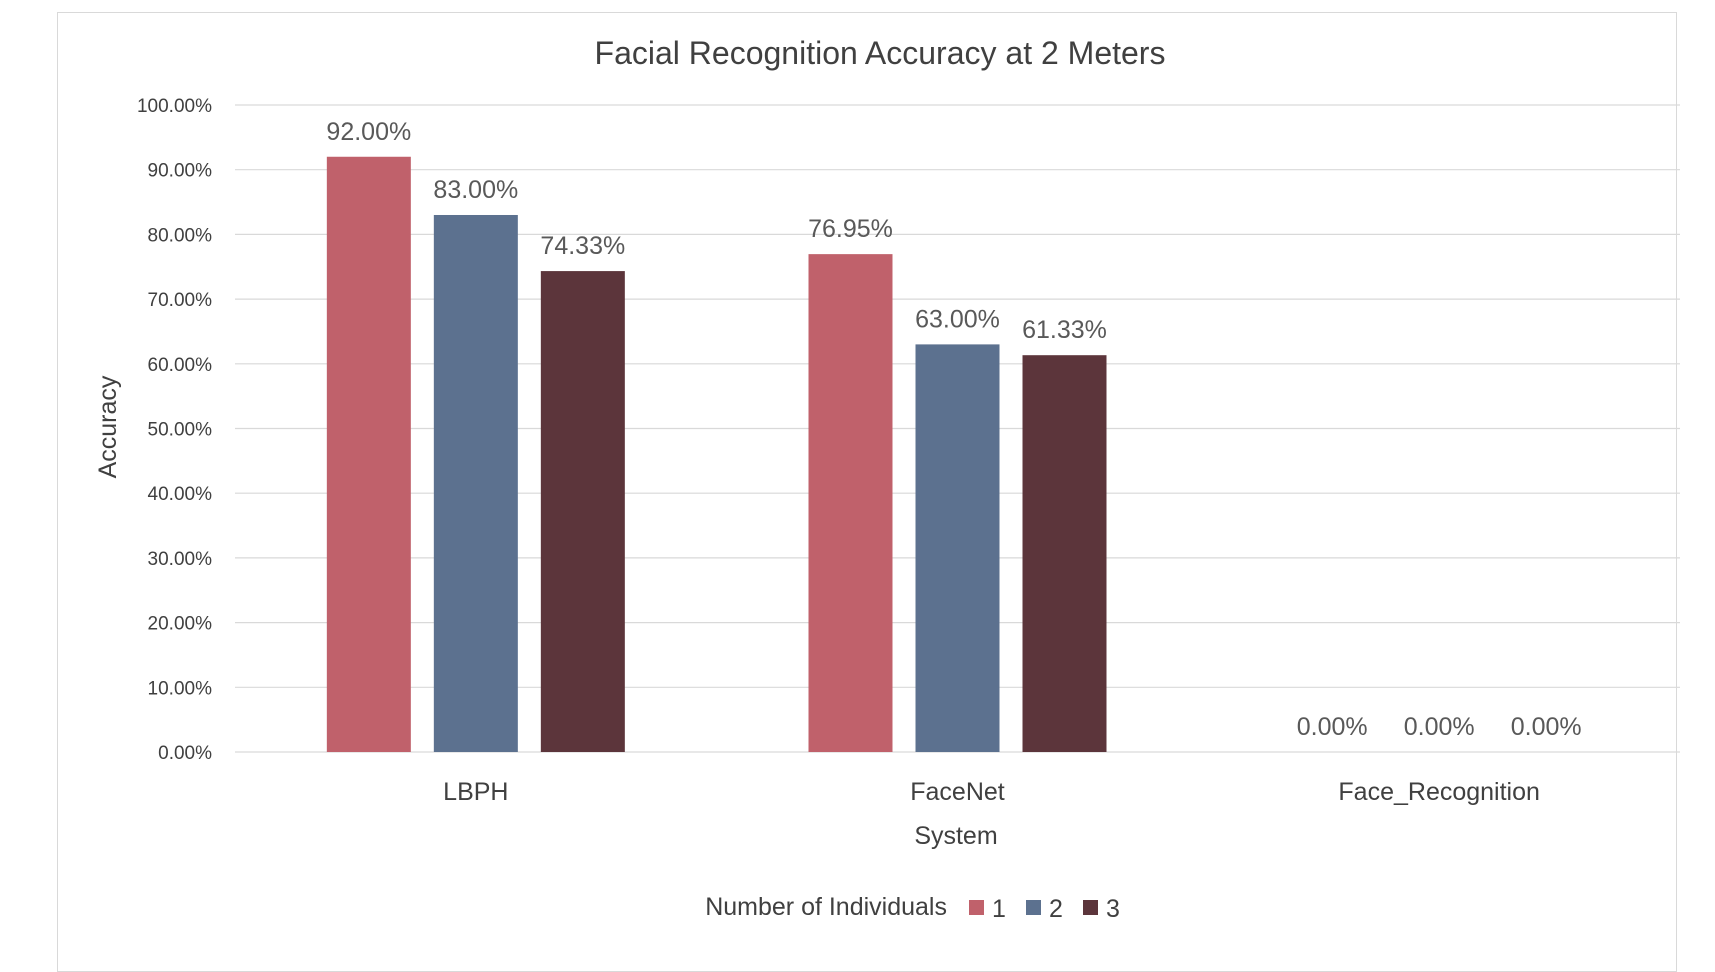 The height and width of the screenshot is (972, 1715). I want to click on y-tick-label: 60.00%, so click(180, 365).